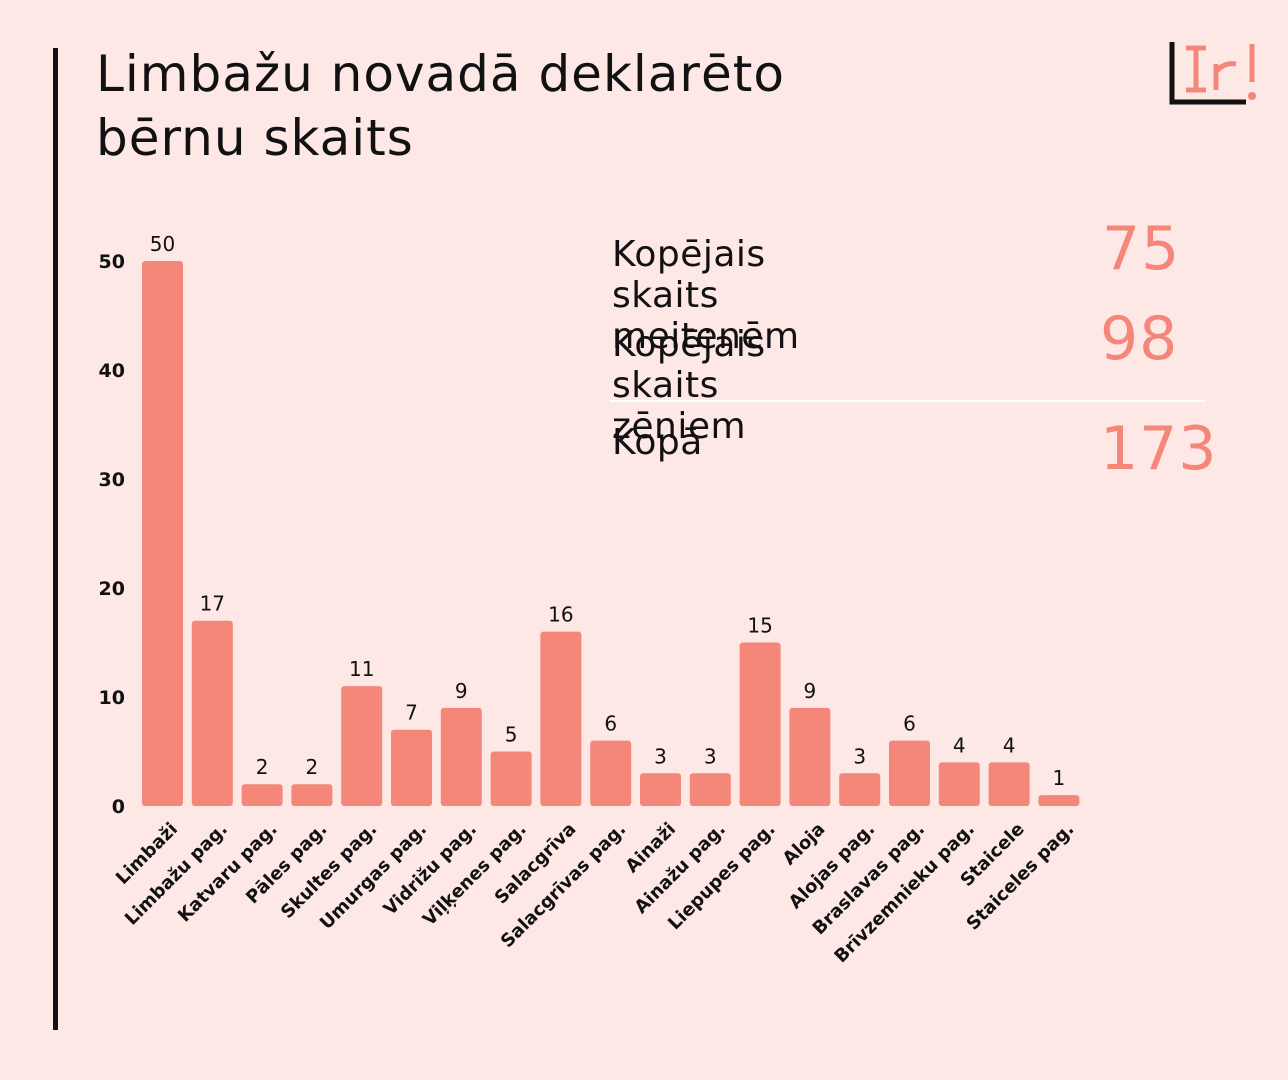  I want to click on x-tick-label: Alojas pag., so click(832, 866).